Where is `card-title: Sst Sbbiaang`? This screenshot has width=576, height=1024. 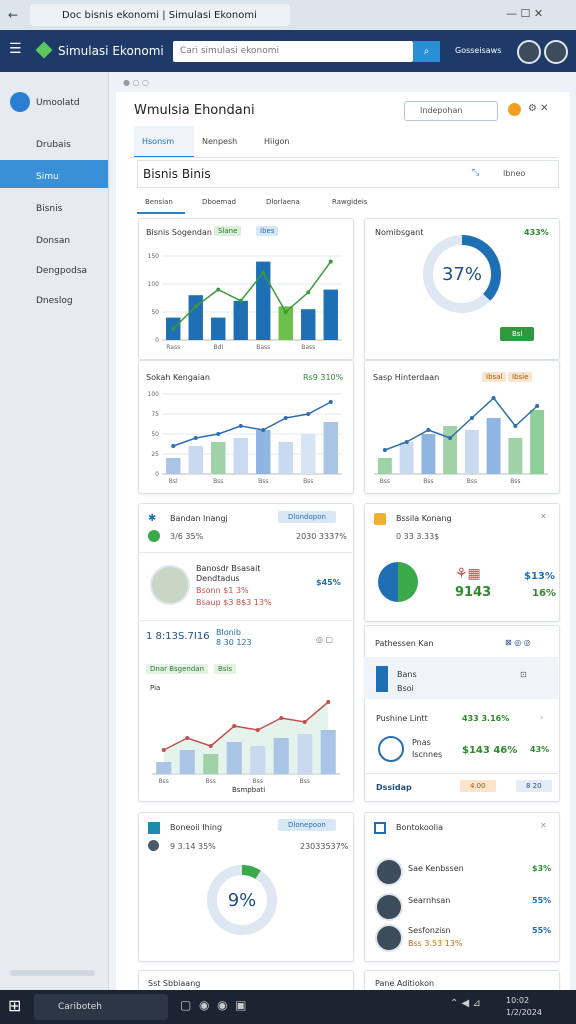 card-title: Sst Sbbiaang is located at coordinates (174, 983).